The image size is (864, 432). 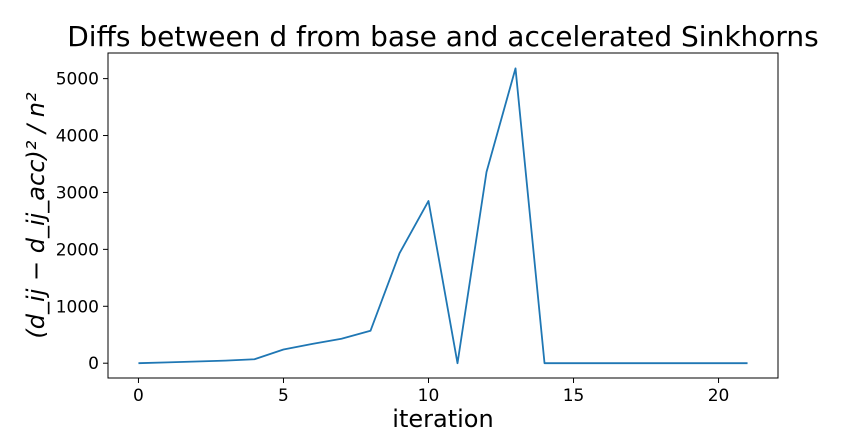 I want to click on x-tick-label: 15, so click(x=574, y=396).